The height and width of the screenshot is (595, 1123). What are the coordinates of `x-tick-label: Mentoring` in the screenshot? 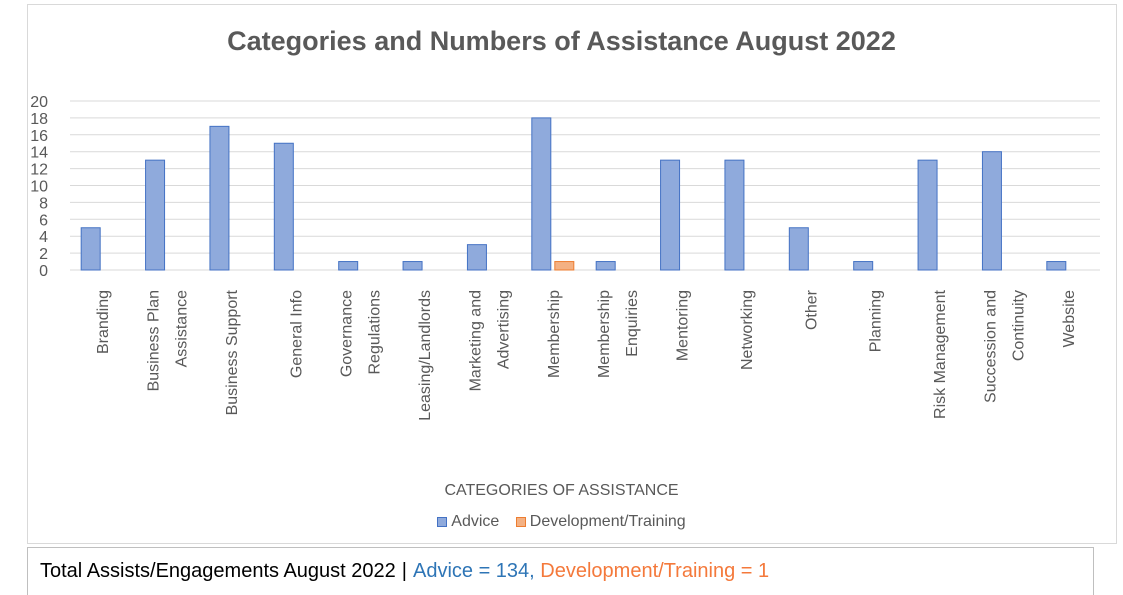 It's located at (683, 325).